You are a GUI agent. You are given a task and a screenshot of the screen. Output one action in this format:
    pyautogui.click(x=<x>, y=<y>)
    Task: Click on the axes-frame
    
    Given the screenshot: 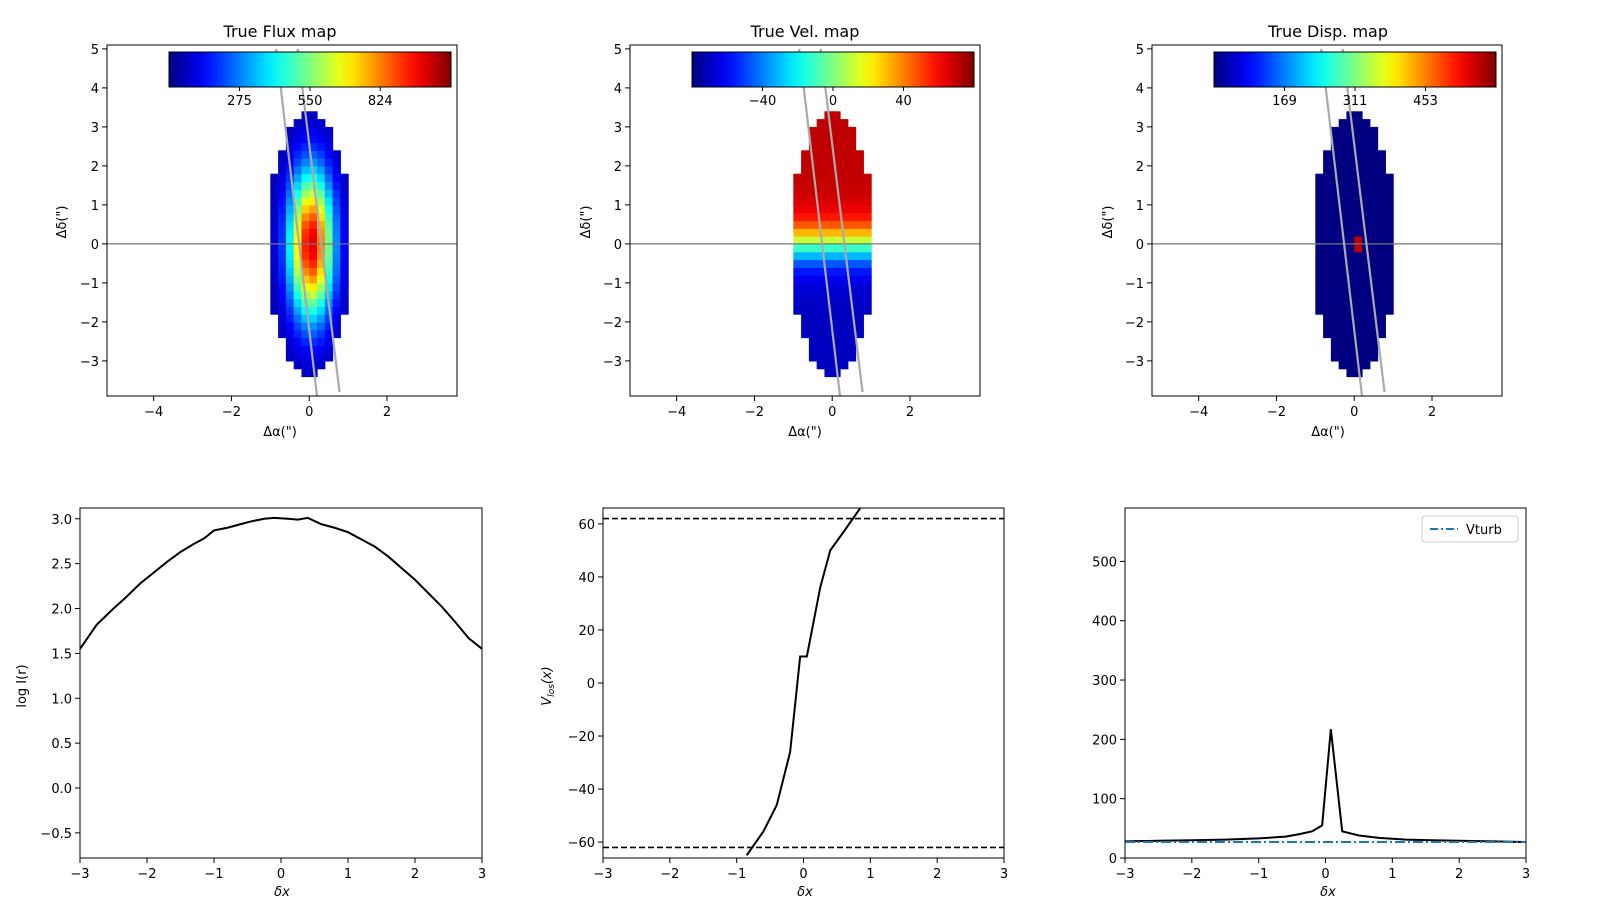 What is the action you would take?
    pyautogui.click(x=1325, y=683)
    